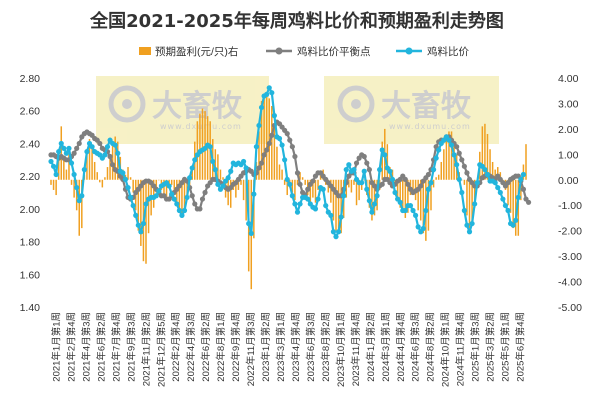  I want to click on x-tick-label: 2021年6月第2周, so click(101, 347).